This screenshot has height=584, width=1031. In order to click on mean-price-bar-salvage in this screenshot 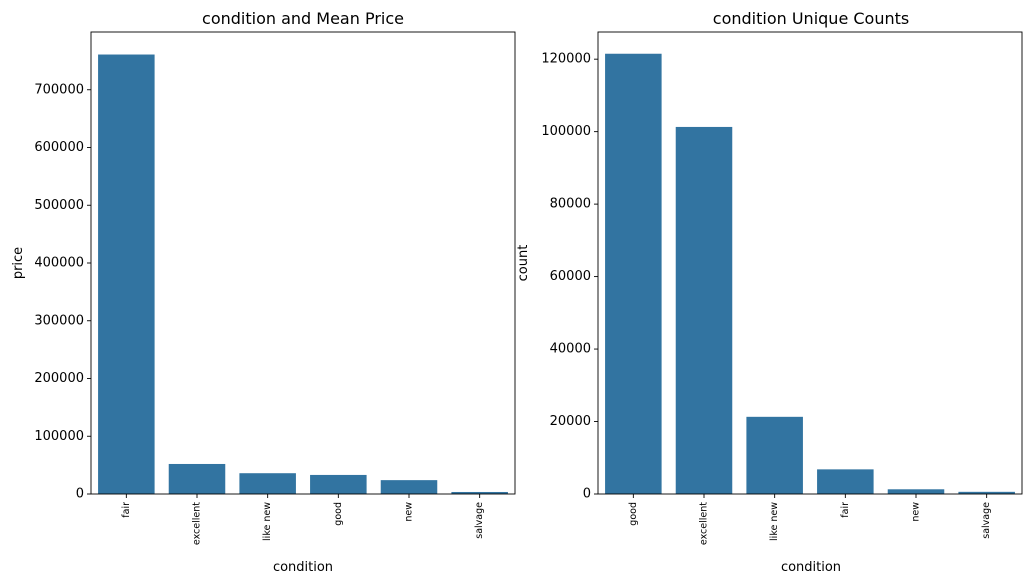, I will do `click(479, 492)`.